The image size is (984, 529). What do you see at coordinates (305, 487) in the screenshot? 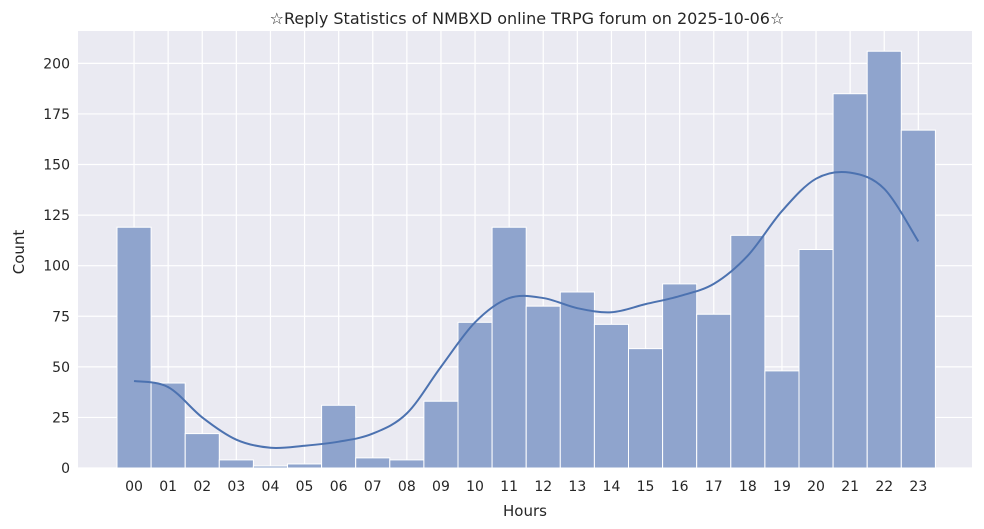
I see `x-tick-label: 05` at bounding box center [305, 487].